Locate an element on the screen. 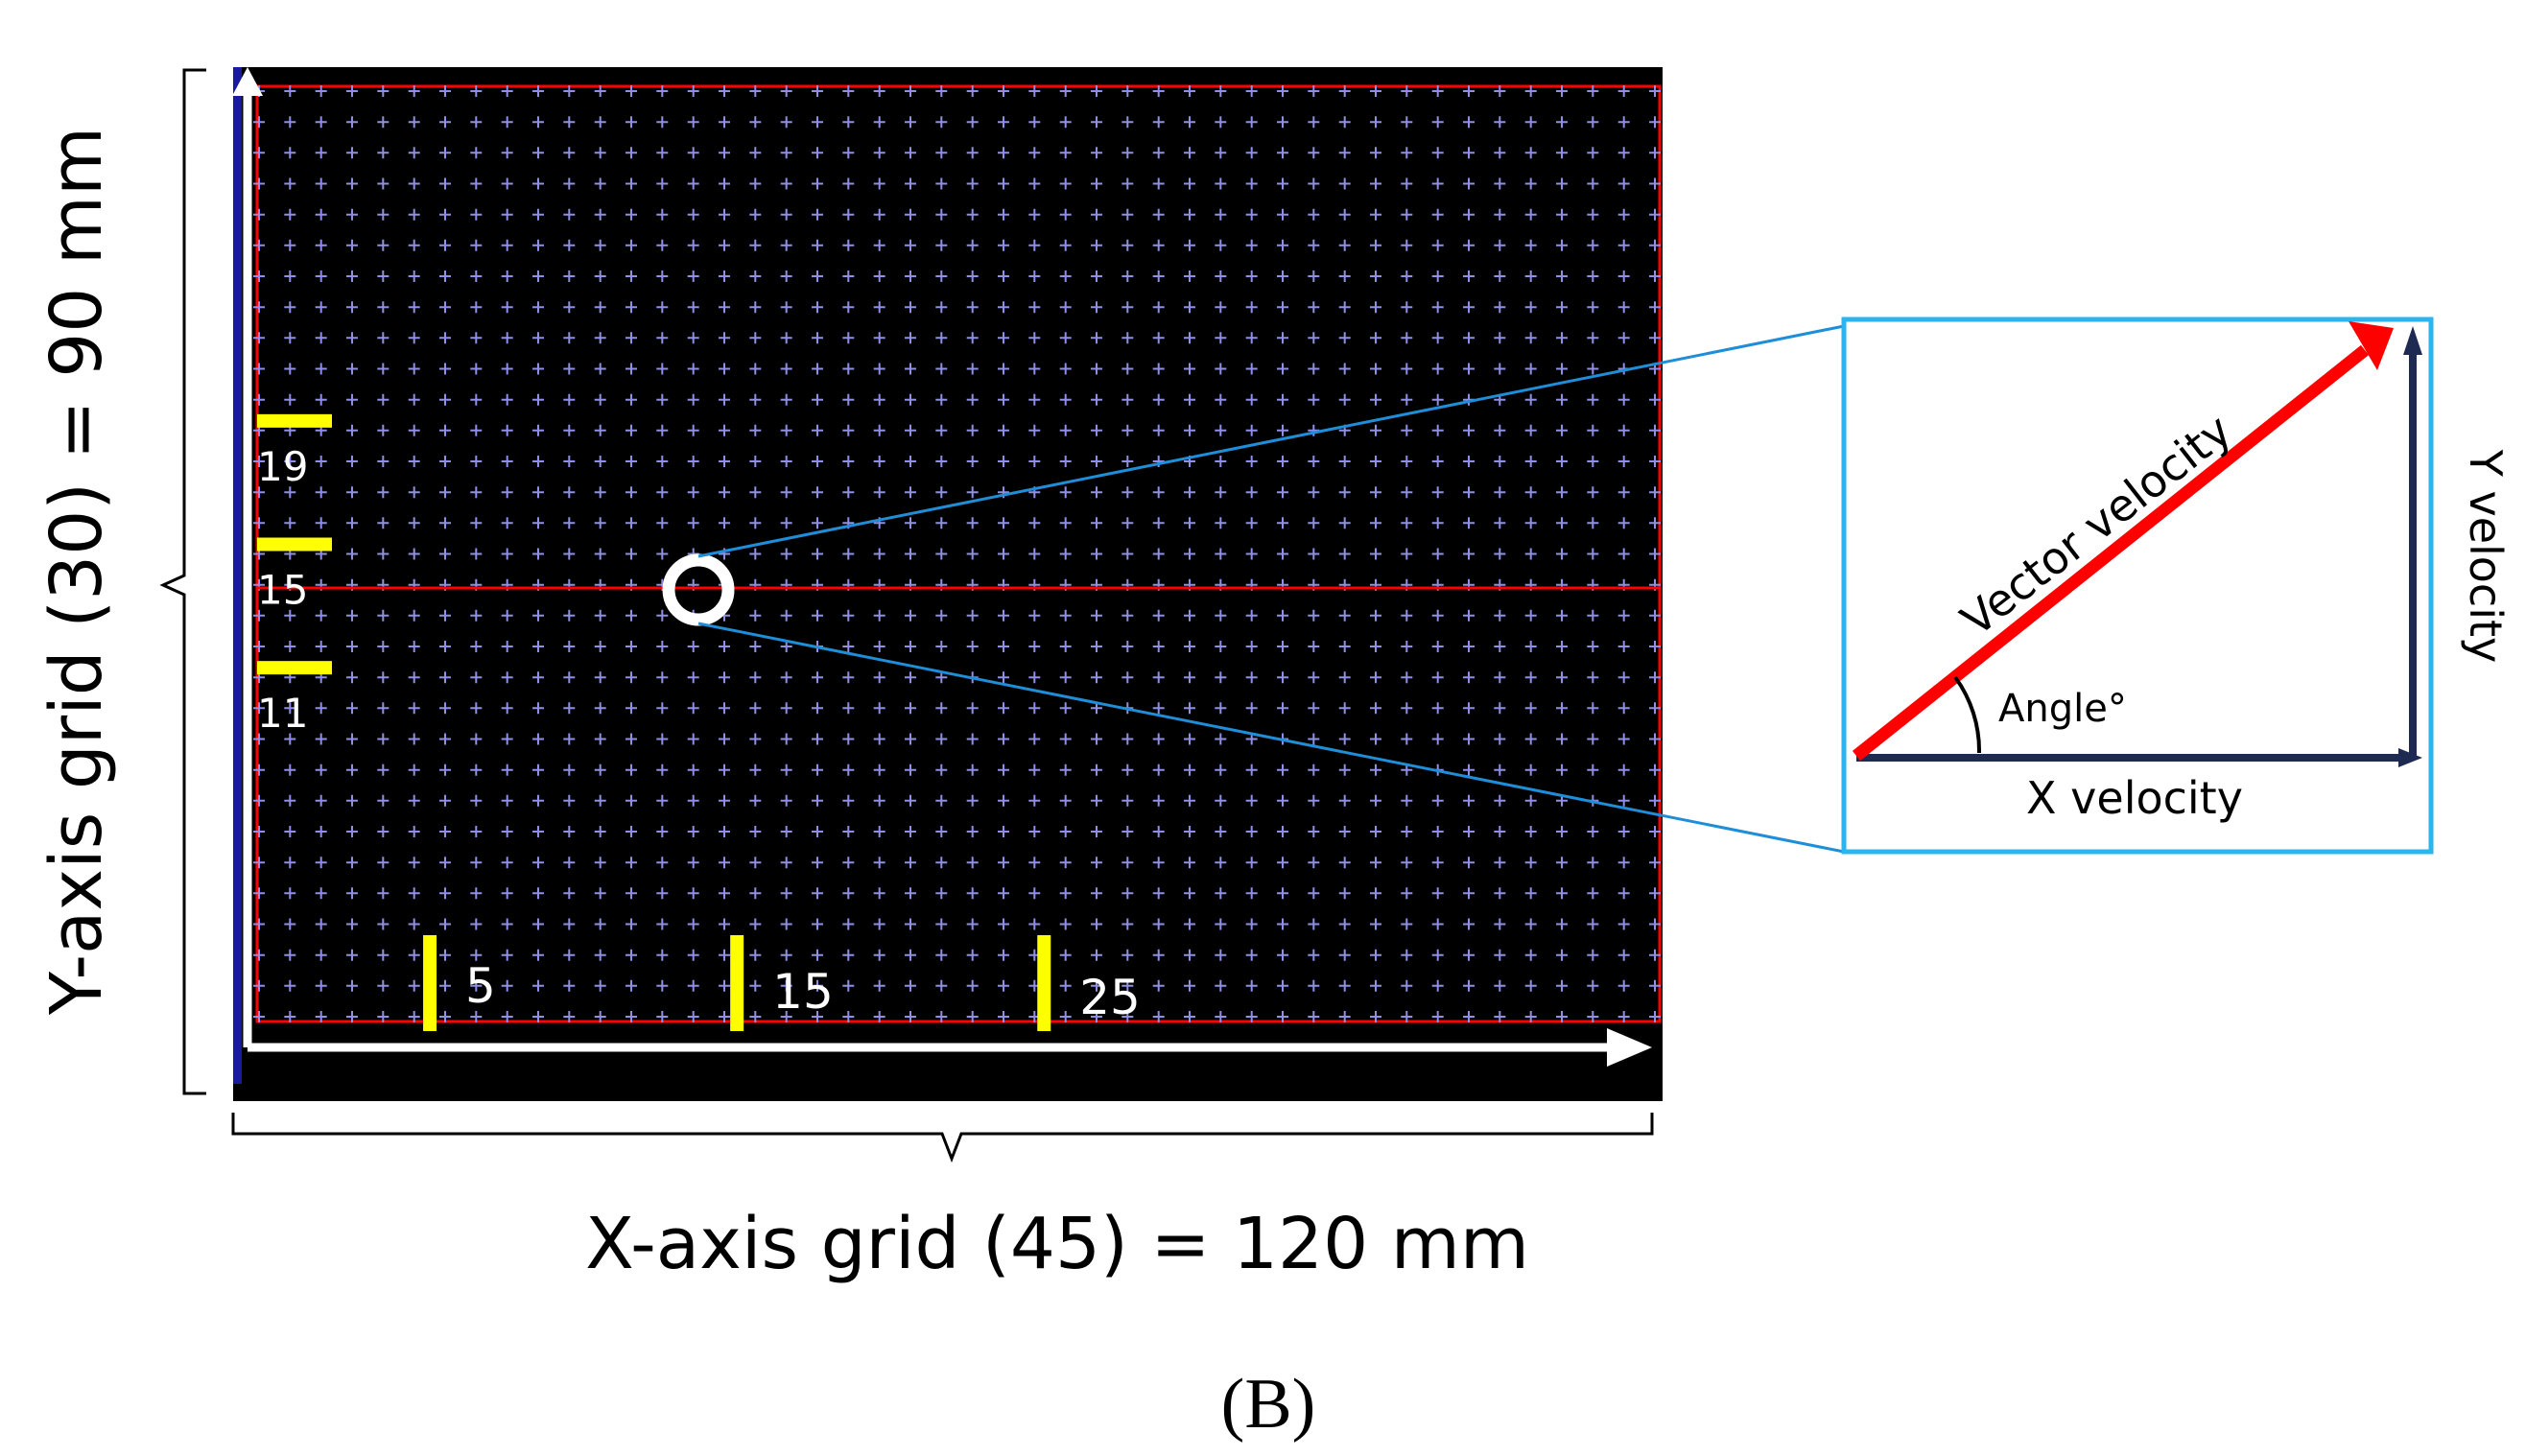 This screenshot has height=1456, width=2526. angle-label: Angle° is located at coordinates (2062, 709).